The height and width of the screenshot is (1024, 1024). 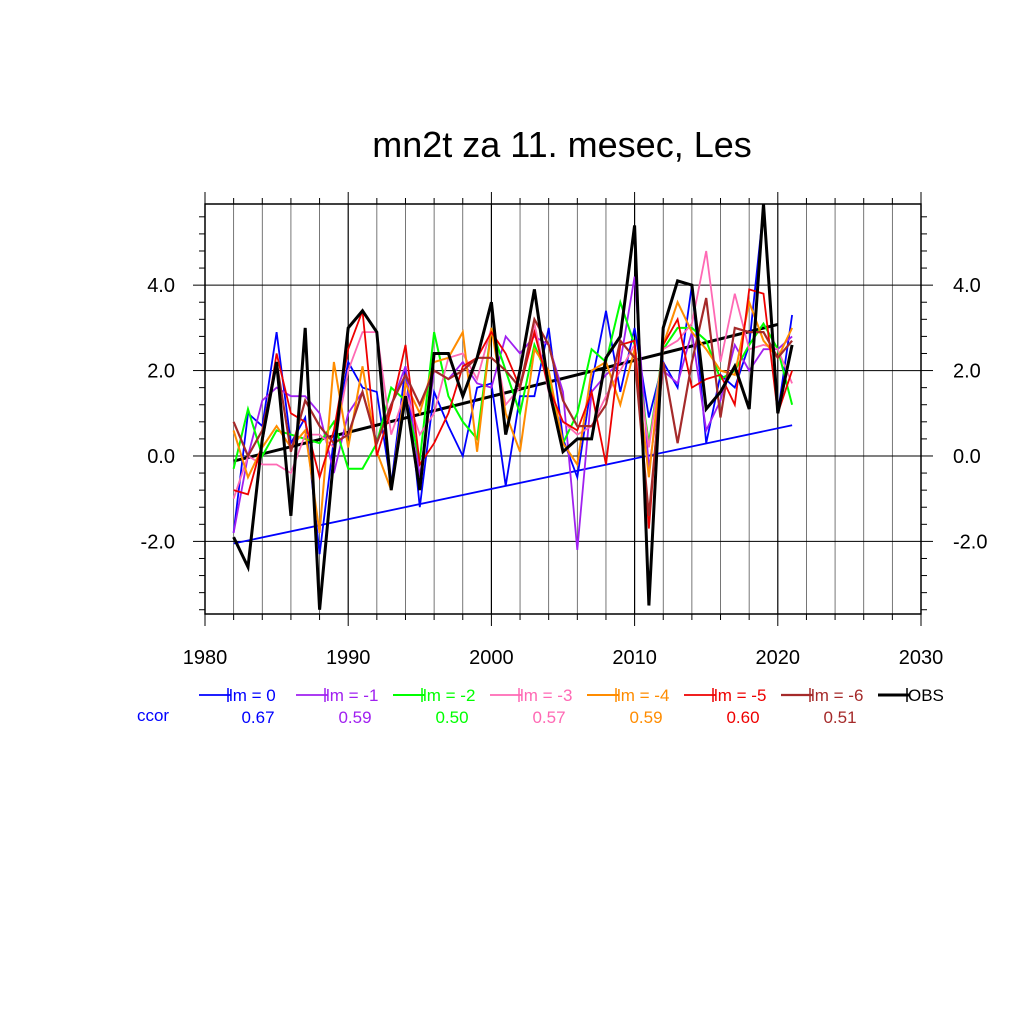 I want to click on ccor-value: 0.67, so click(x=257, y=717).